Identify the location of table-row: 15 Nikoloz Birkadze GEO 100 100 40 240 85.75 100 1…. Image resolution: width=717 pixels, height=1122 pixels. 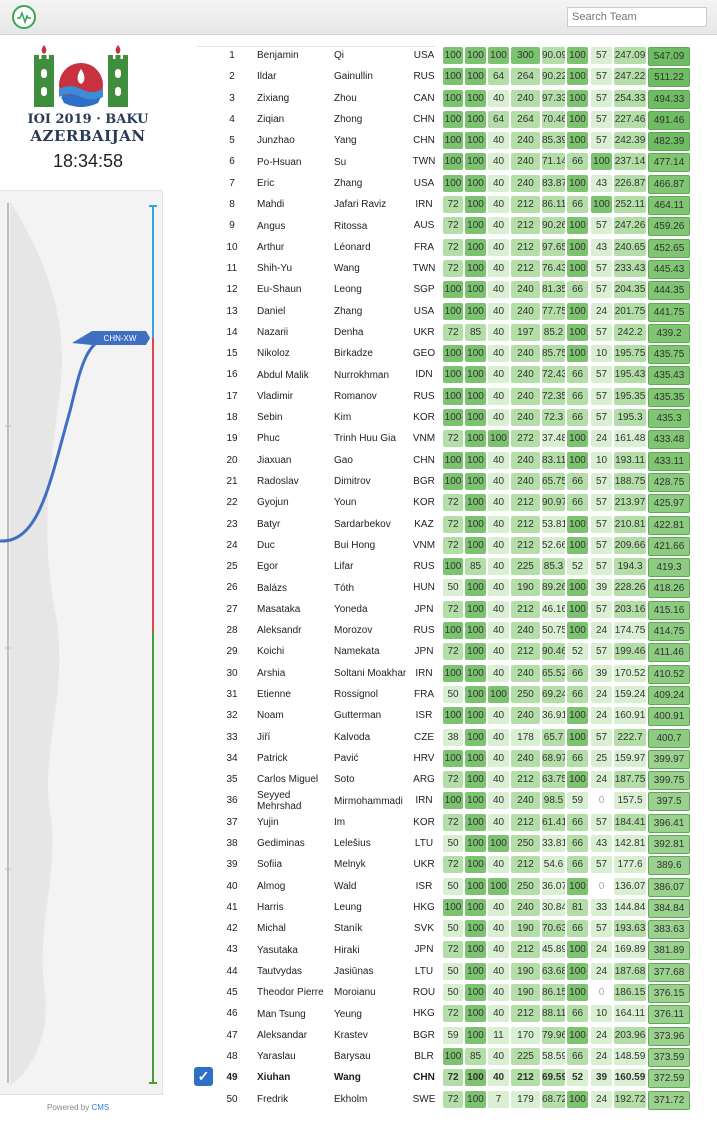
(456, 354).